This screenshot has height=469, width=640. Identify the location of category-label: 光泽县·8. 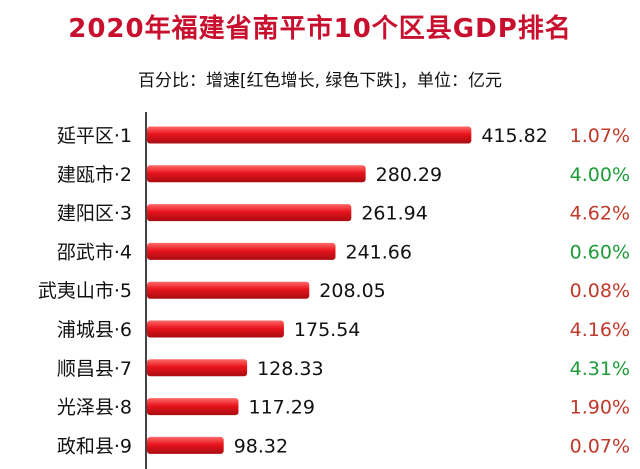
(94, 408).